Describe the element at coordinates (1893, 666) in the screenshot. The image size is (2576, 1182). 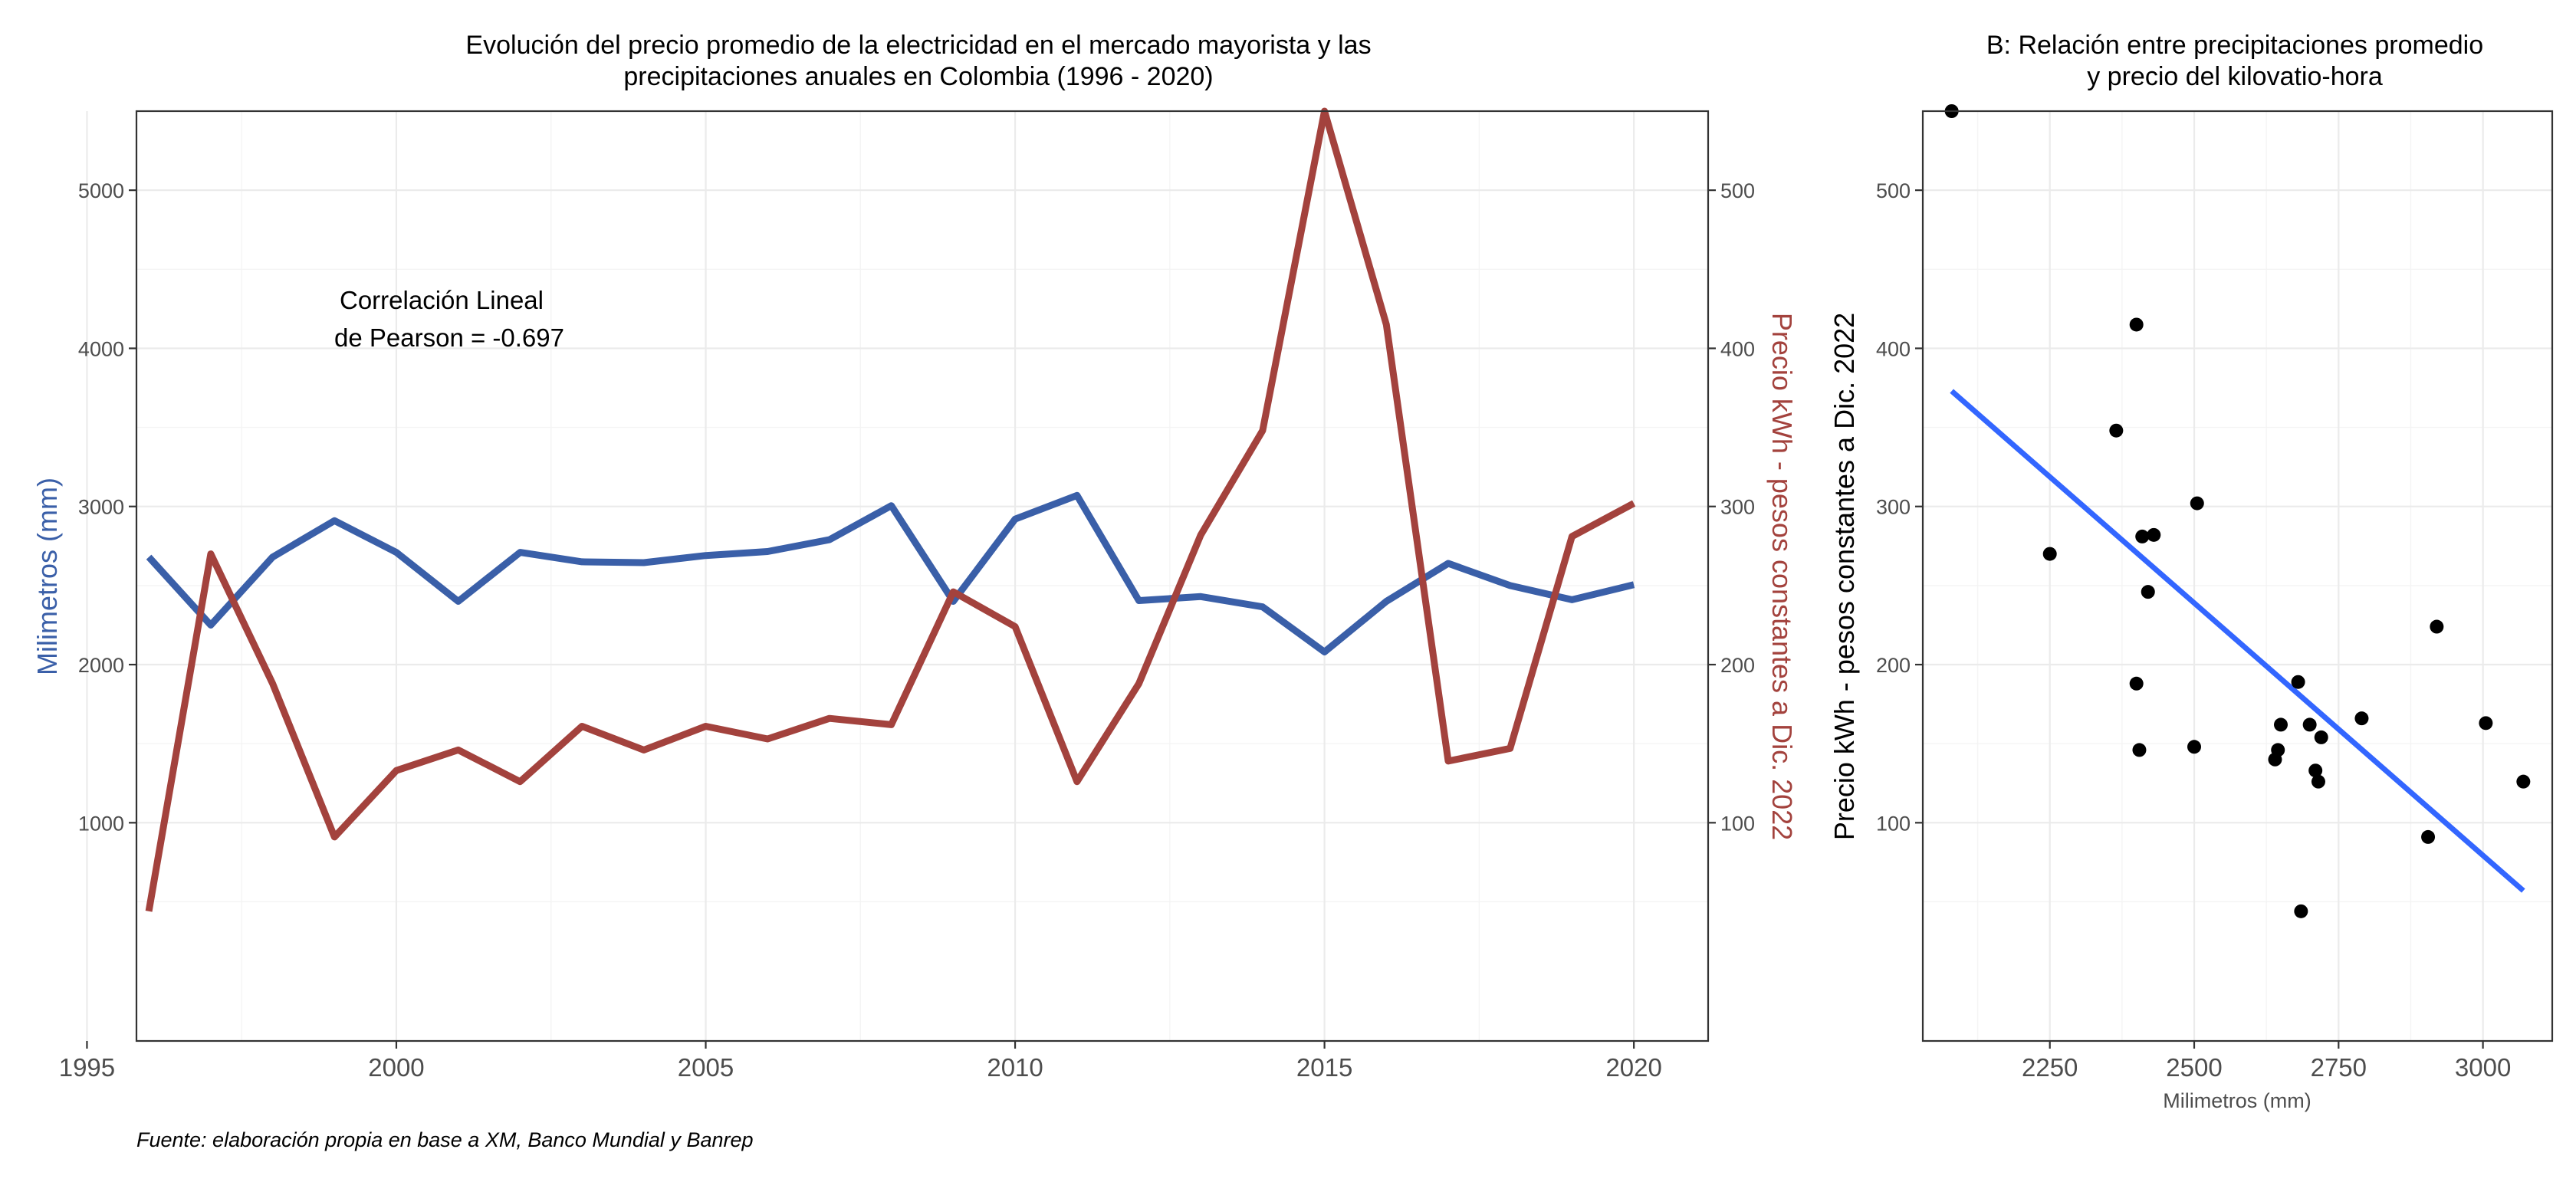
I see `scatter-y-tick-label: 200` at that location.